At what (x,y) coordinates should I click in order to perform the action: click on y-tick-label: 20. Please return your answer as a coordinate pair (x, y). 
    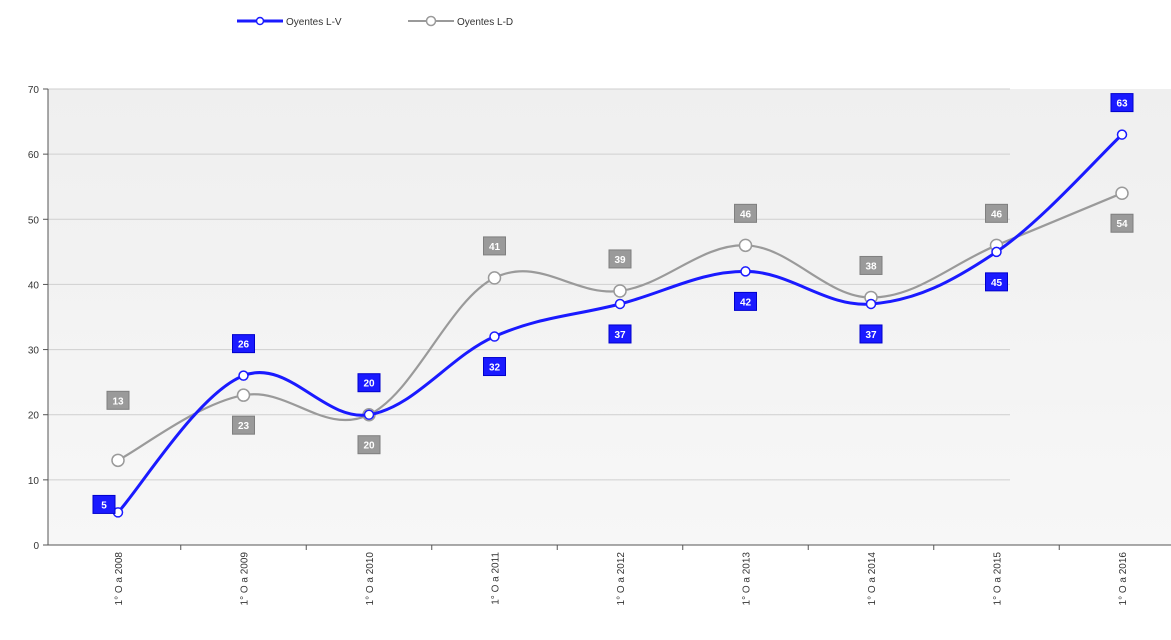
    Looking at the image, I should click on (34, 416).